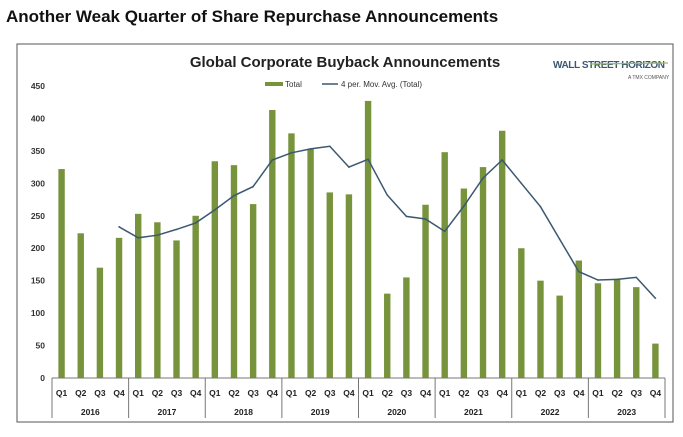 This screenshot has width=683, height=437. What do you see at coordinates (38, 216) in the screenshot?
I see `y-tick-label: 250` at bounding box center [38, 216].